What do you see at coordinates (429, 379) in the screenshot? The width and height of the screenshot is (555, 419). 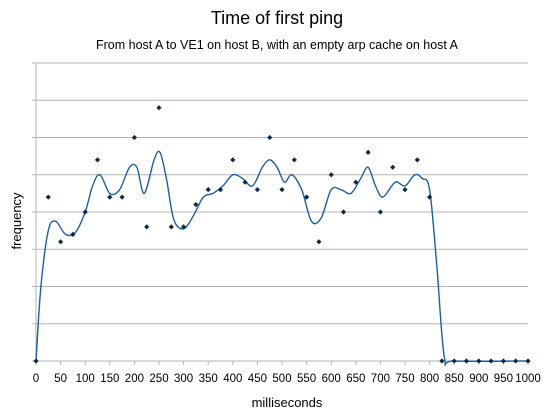 I see `x-tick-label: 800` at bounding box center [429, 379].